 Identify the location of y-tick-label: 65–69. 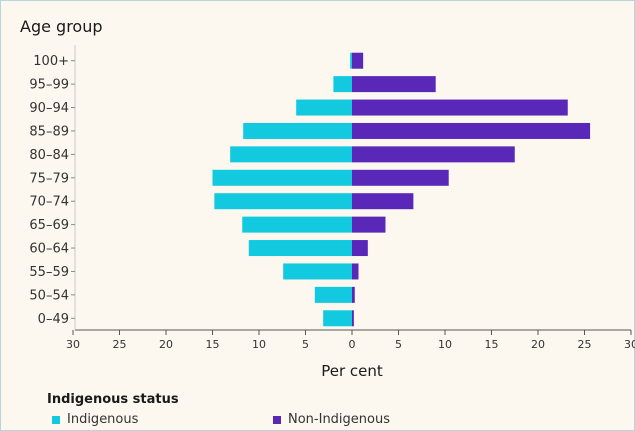
(49, 225).